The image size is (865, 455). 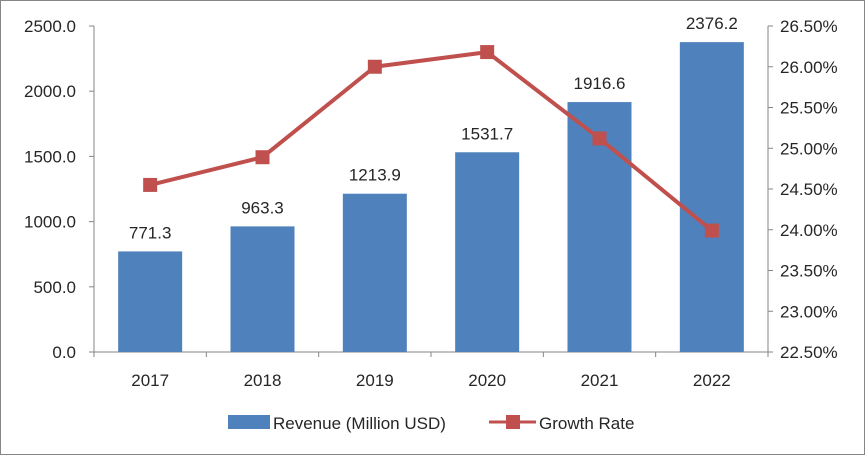 I want to click on y-left-tick-label: 2000.0, so click(x=50, y=91).